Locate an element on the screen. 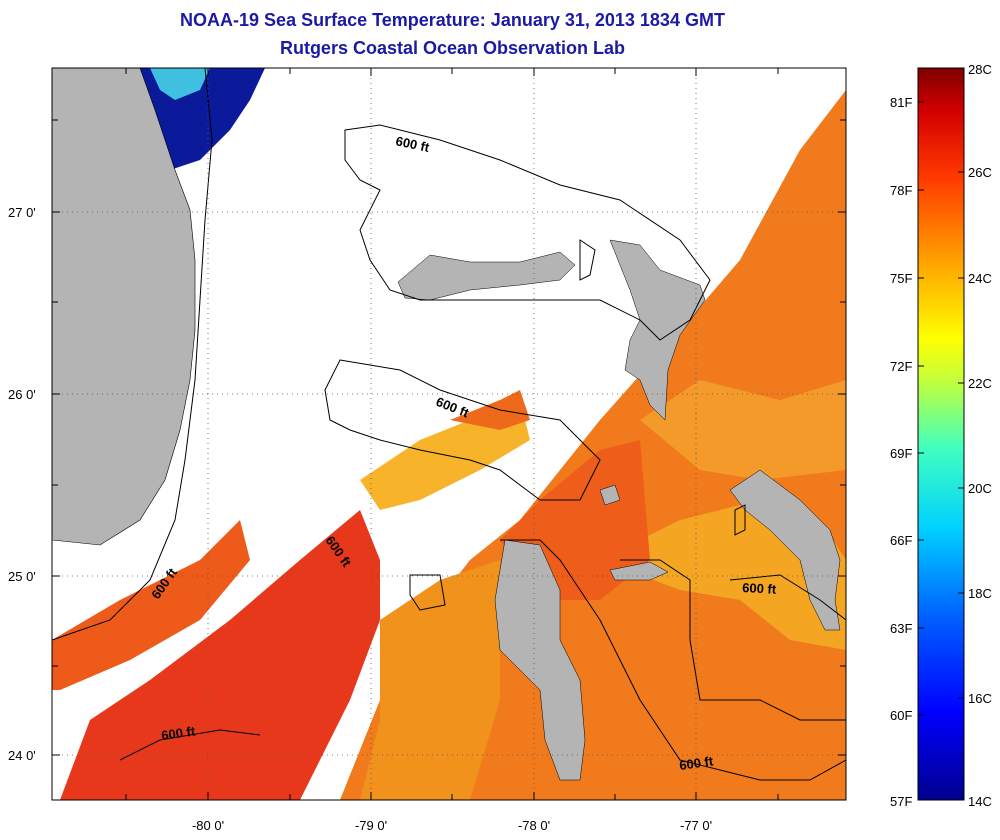 The width and height of the screenshot is (1000, 840). cb-f-75: 75F is located at coordinates (901, 278).